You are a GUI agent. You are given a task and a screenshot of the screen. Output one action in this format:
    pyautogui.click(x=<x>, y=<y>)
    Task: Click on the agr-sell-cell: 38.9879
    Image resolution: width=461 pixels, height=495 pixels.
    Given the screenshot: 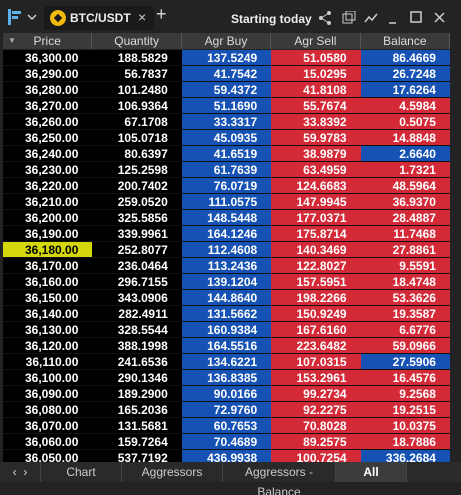 What is the action you would take?
    pyautogui.click(x=316, y=154)
    